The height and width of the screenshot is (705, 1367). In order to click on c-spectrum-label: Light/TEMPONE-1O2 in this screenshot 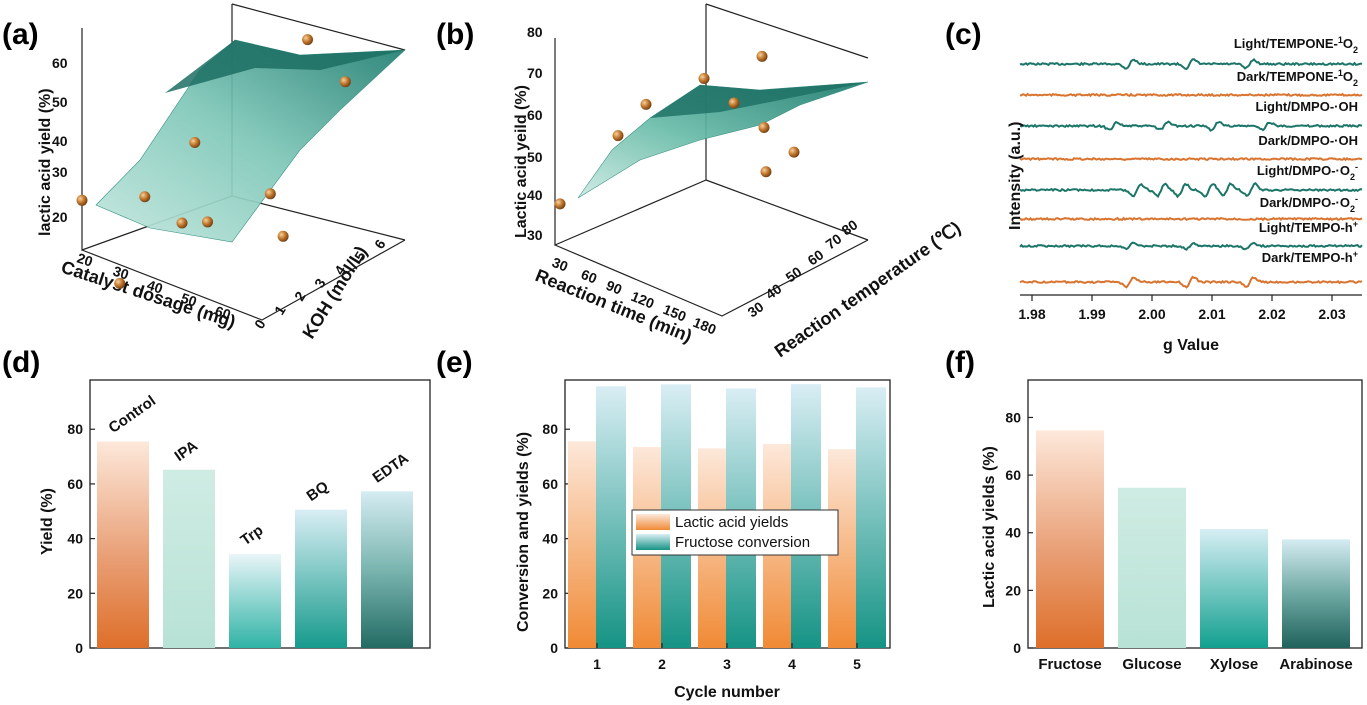, I will do `click(1296, 45)`.